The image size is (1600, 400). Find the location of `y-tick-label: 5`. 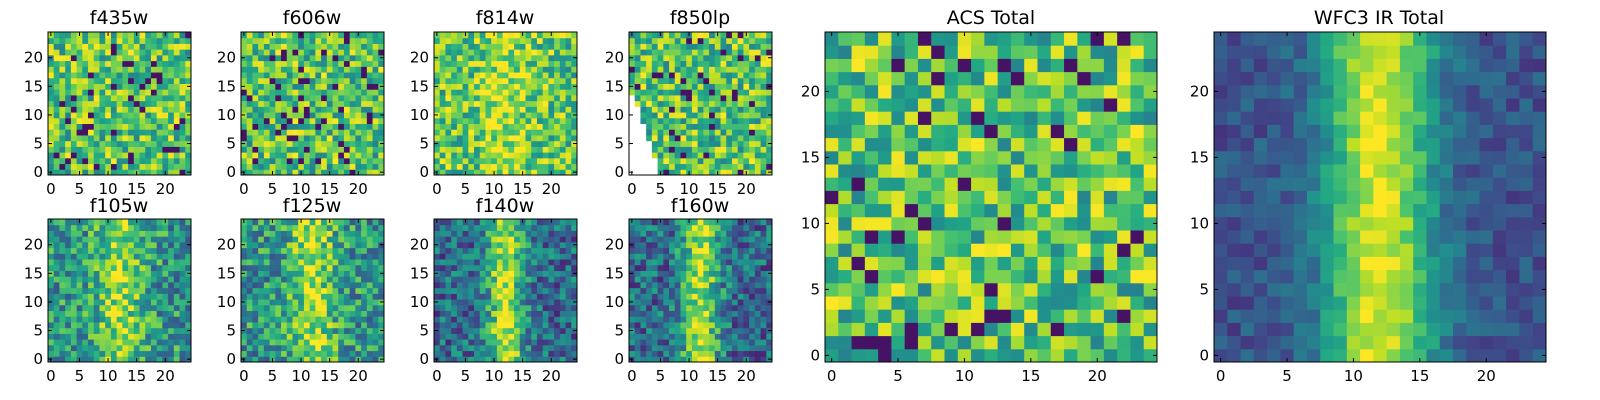

y-tick-label: 5 is located at coordinates (231, 144).